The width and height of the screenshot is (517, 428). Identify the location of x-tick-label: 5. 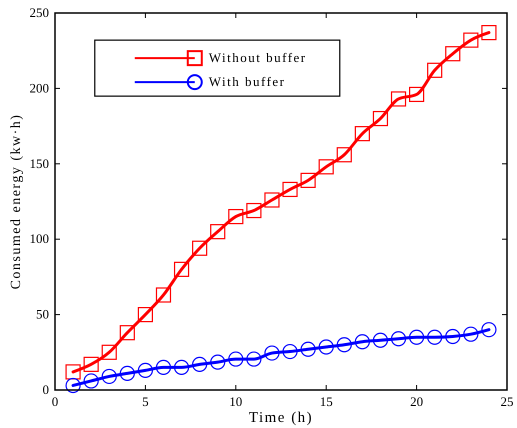
(145, 401).